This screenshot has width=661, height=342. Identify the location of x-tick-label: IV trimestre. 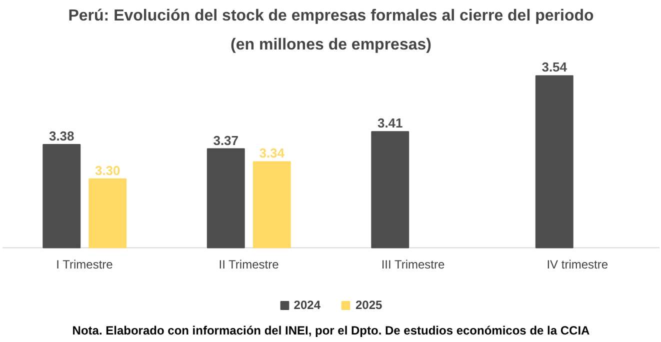
(577, 265).